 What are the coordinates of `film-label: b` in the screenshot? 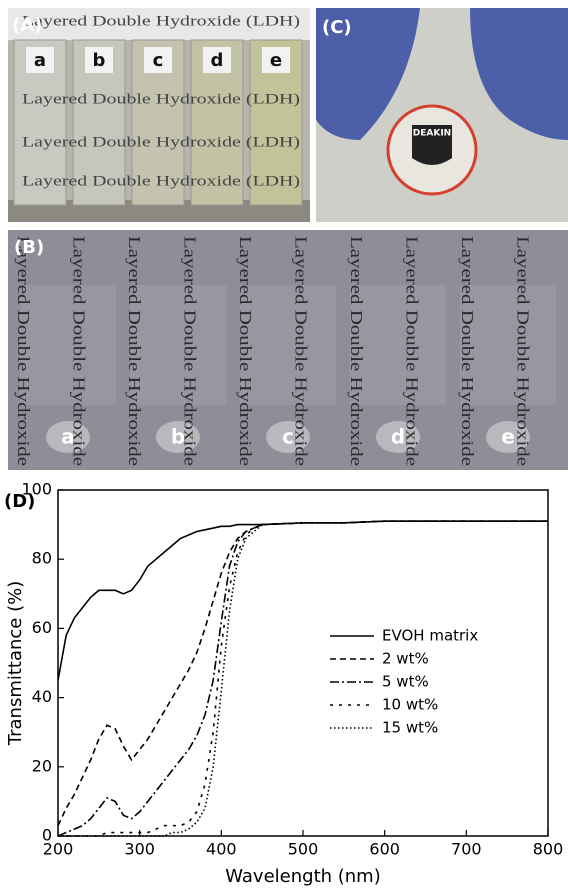 It's located at (178, 437).